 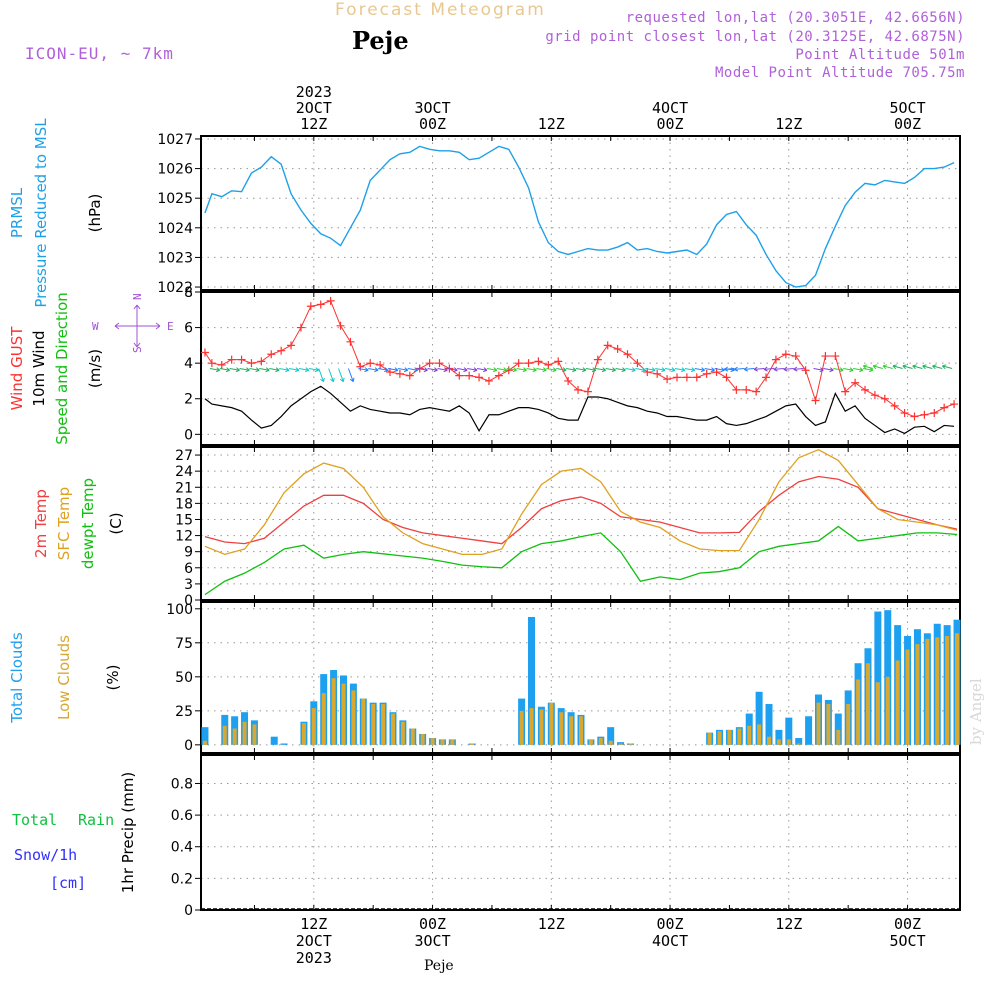 I want to click on compass-rose, so click(x=137, y=326).